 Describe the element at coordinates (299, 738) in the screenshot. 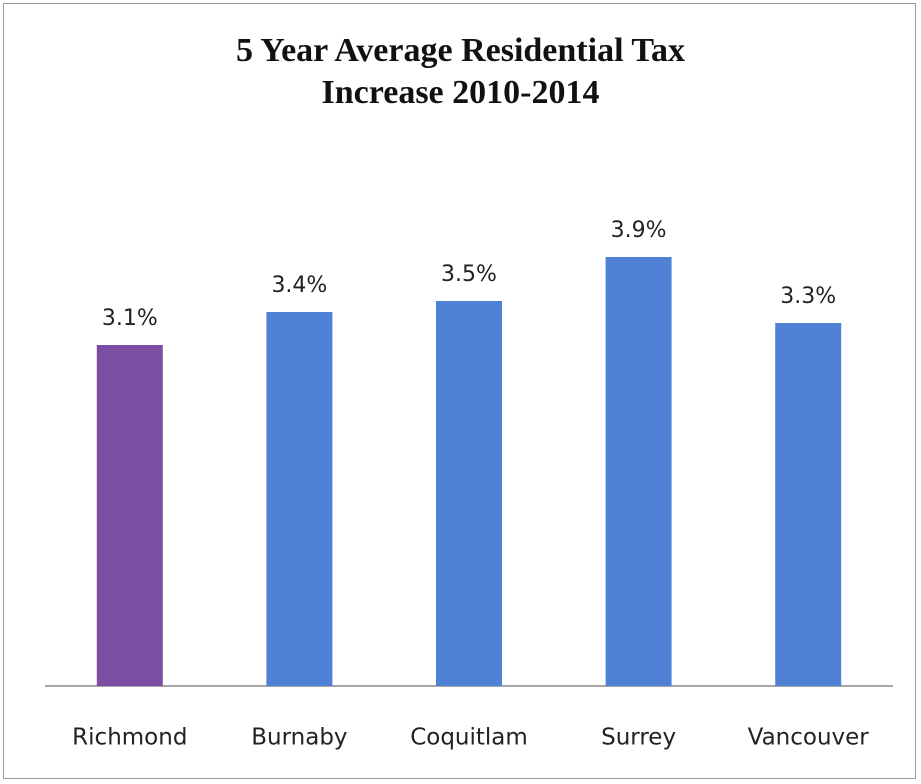

I see `x-tick-label: Burnaby` at that location.